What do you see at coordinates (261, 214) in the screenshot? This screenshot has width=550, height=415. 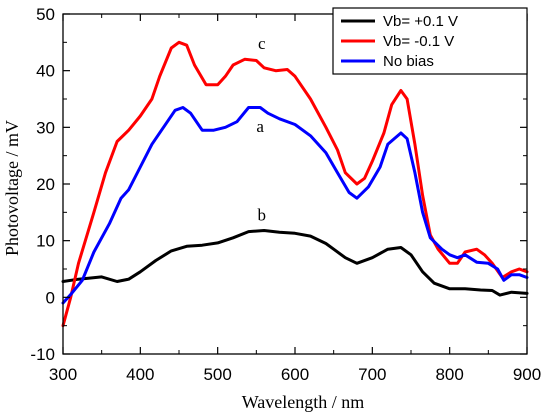 I see `curve-label-b: b` at bounding box center [261, 214].